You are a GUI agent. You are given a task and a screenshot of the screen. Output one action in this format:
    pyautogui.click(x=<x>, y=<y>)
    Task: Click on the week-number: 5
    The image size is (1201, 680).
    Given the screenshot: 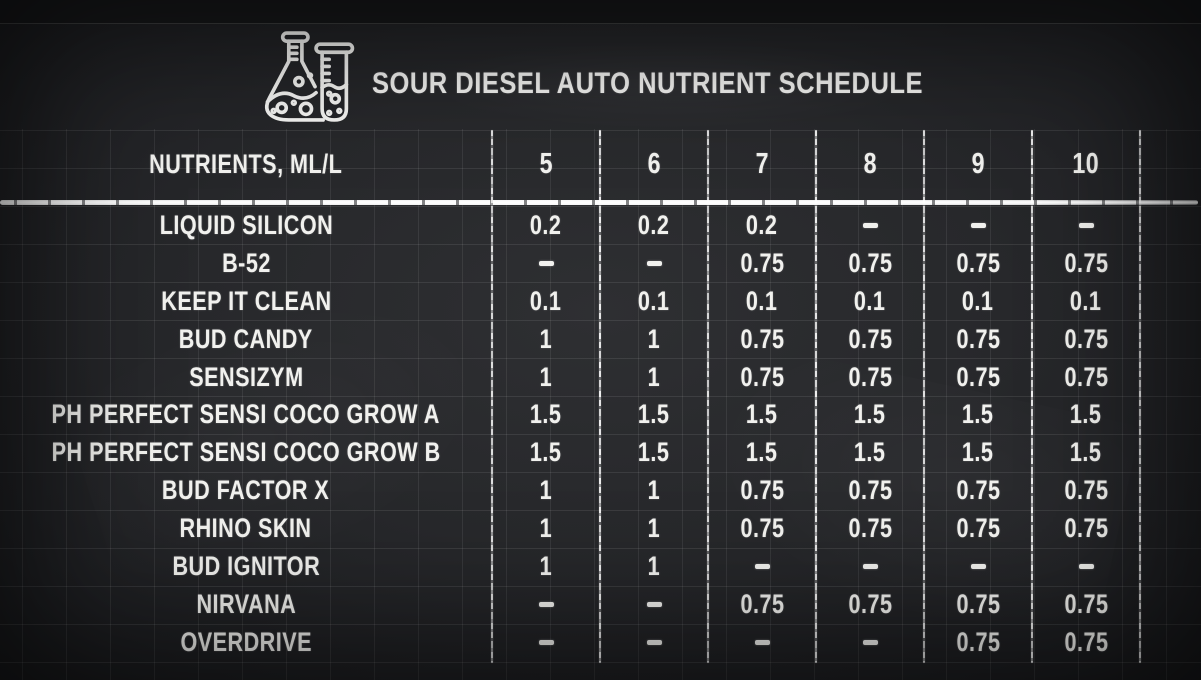 What is the action you would take?
    pyautogui.click(x=546, y=164)
    